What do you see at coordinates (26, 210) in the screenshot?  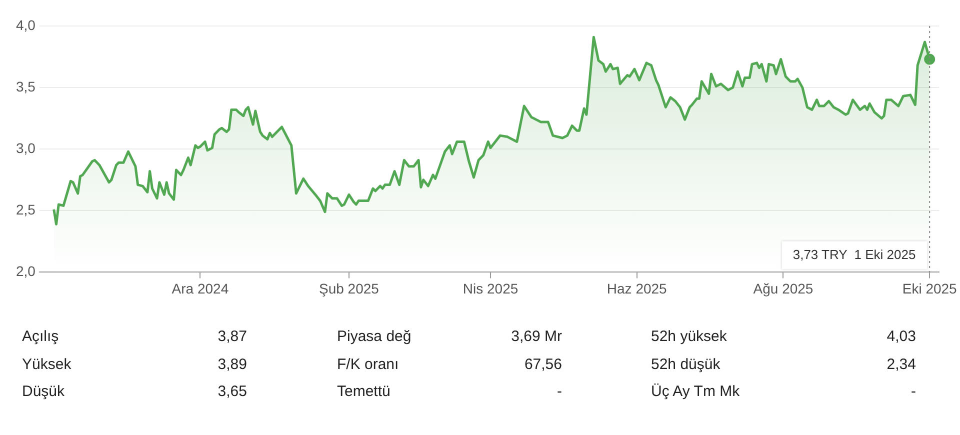 I see `y-tick-label: 2,5` at bounding box center [26, 210].